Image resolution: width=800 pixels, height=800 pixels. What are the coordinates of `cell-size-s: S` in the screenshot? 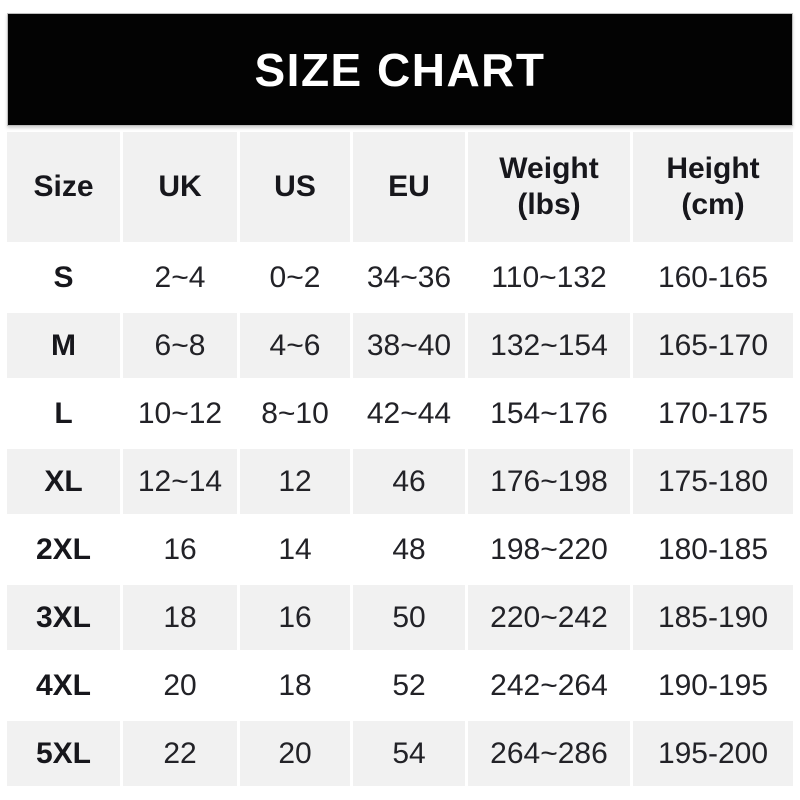 It's located at (63, 277).